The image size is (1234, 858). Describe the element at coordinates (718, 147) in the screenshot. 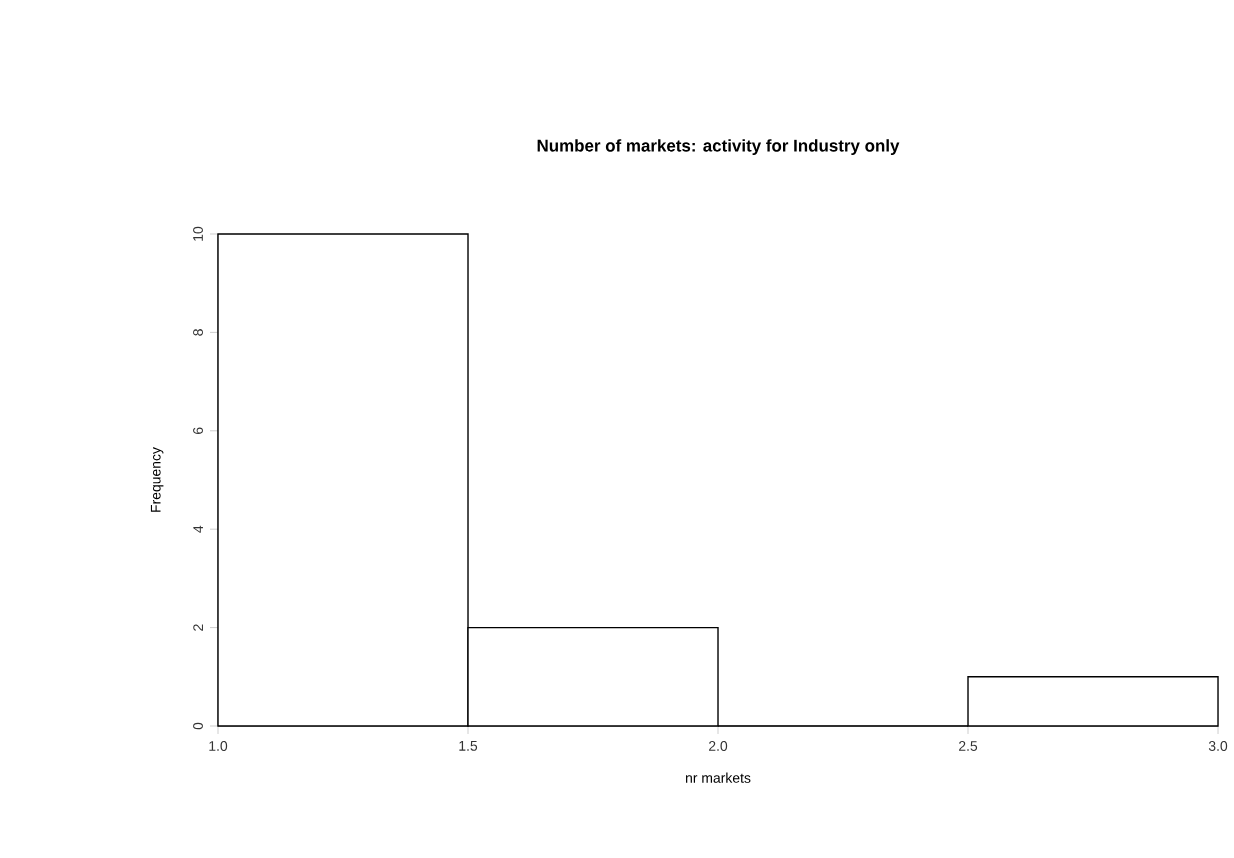

I see `chart-title: Number of markets: activity for Industry only` at that location.